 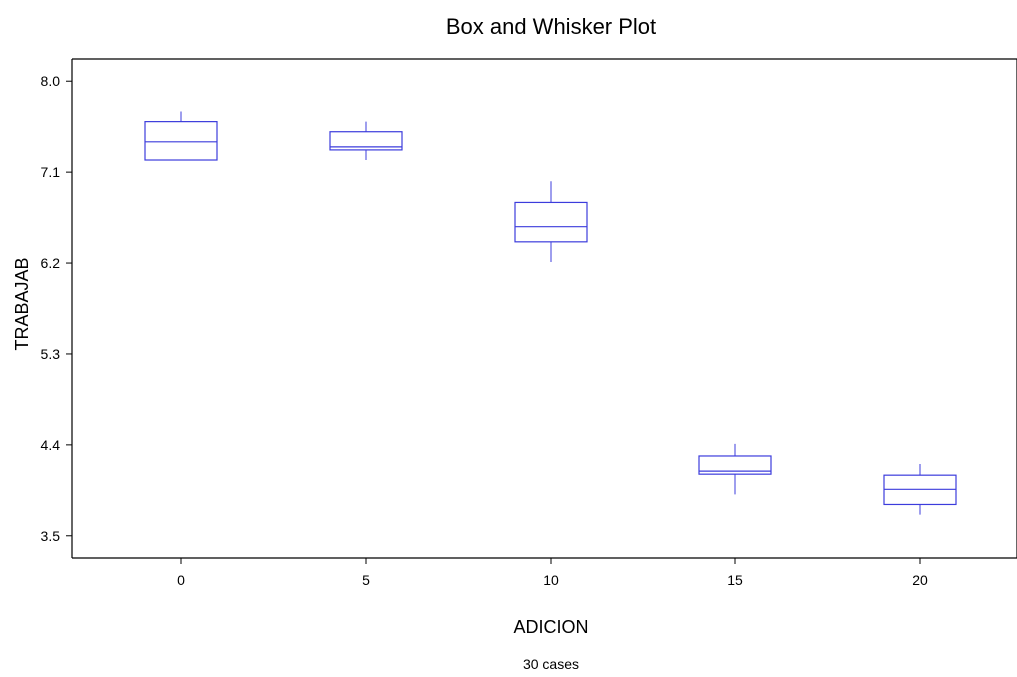 I want to click on x-tick-label: 5, so click(x=366, y=580).